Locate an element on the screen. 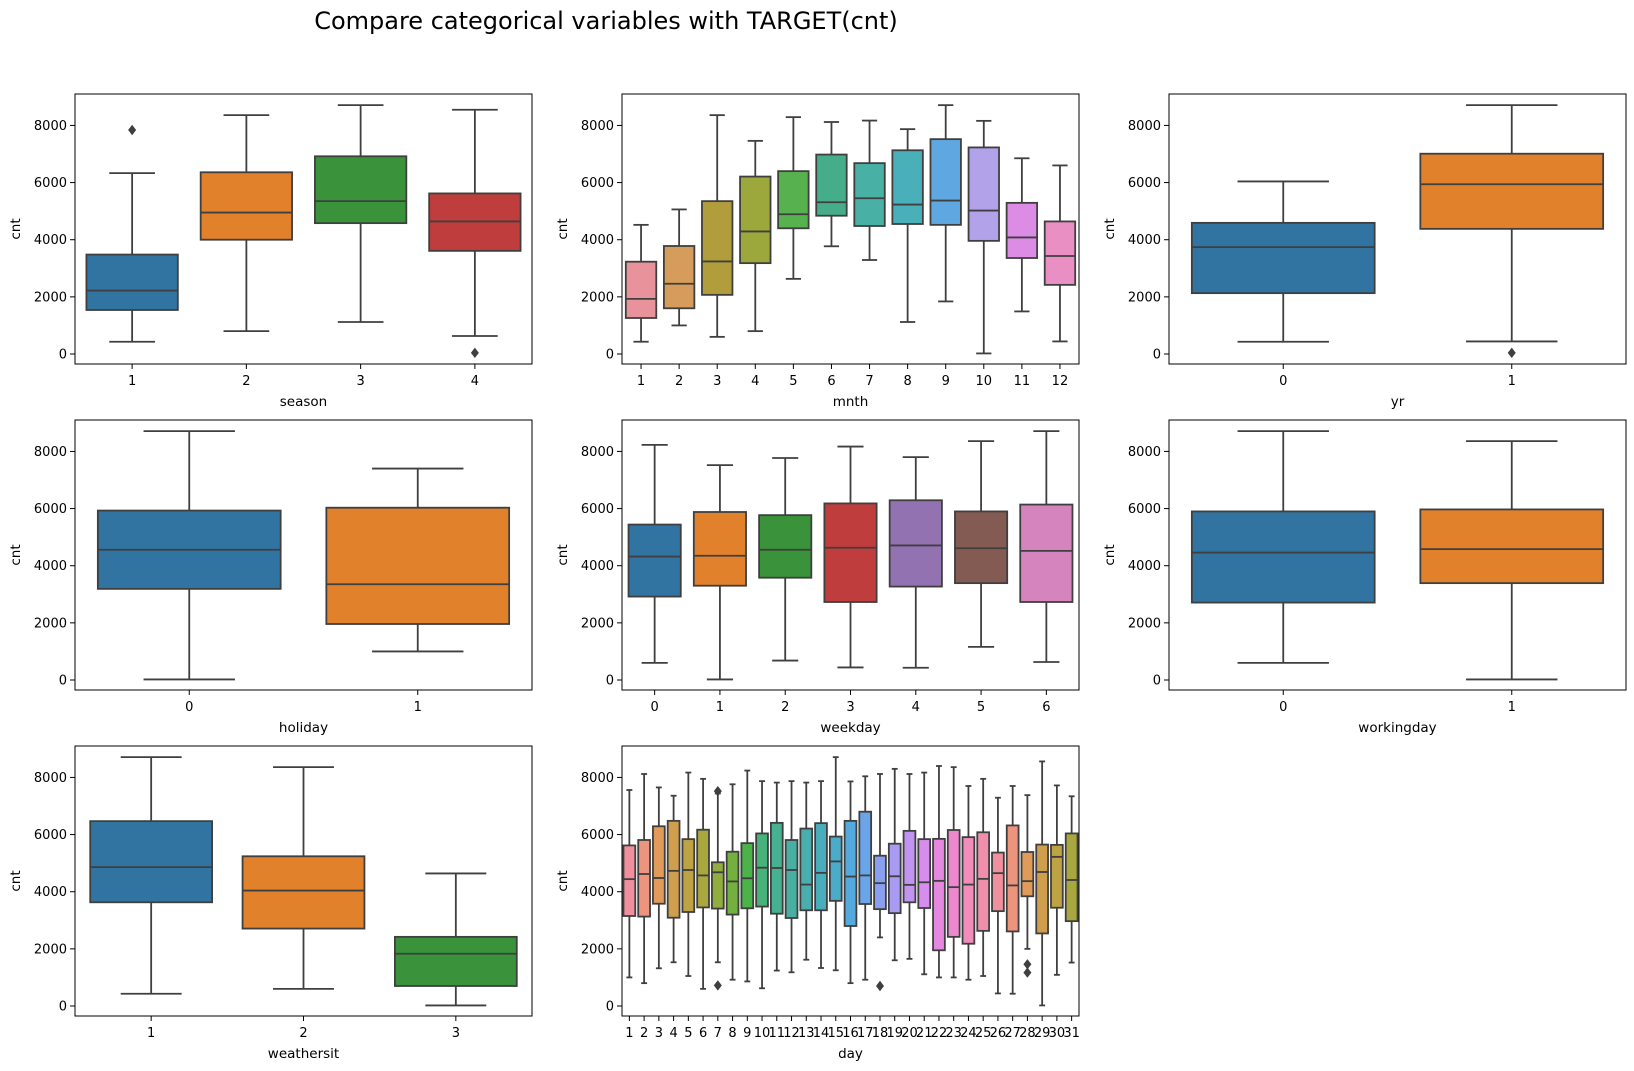  x-tick-label: 8 is located at coordinates (732, 1033).